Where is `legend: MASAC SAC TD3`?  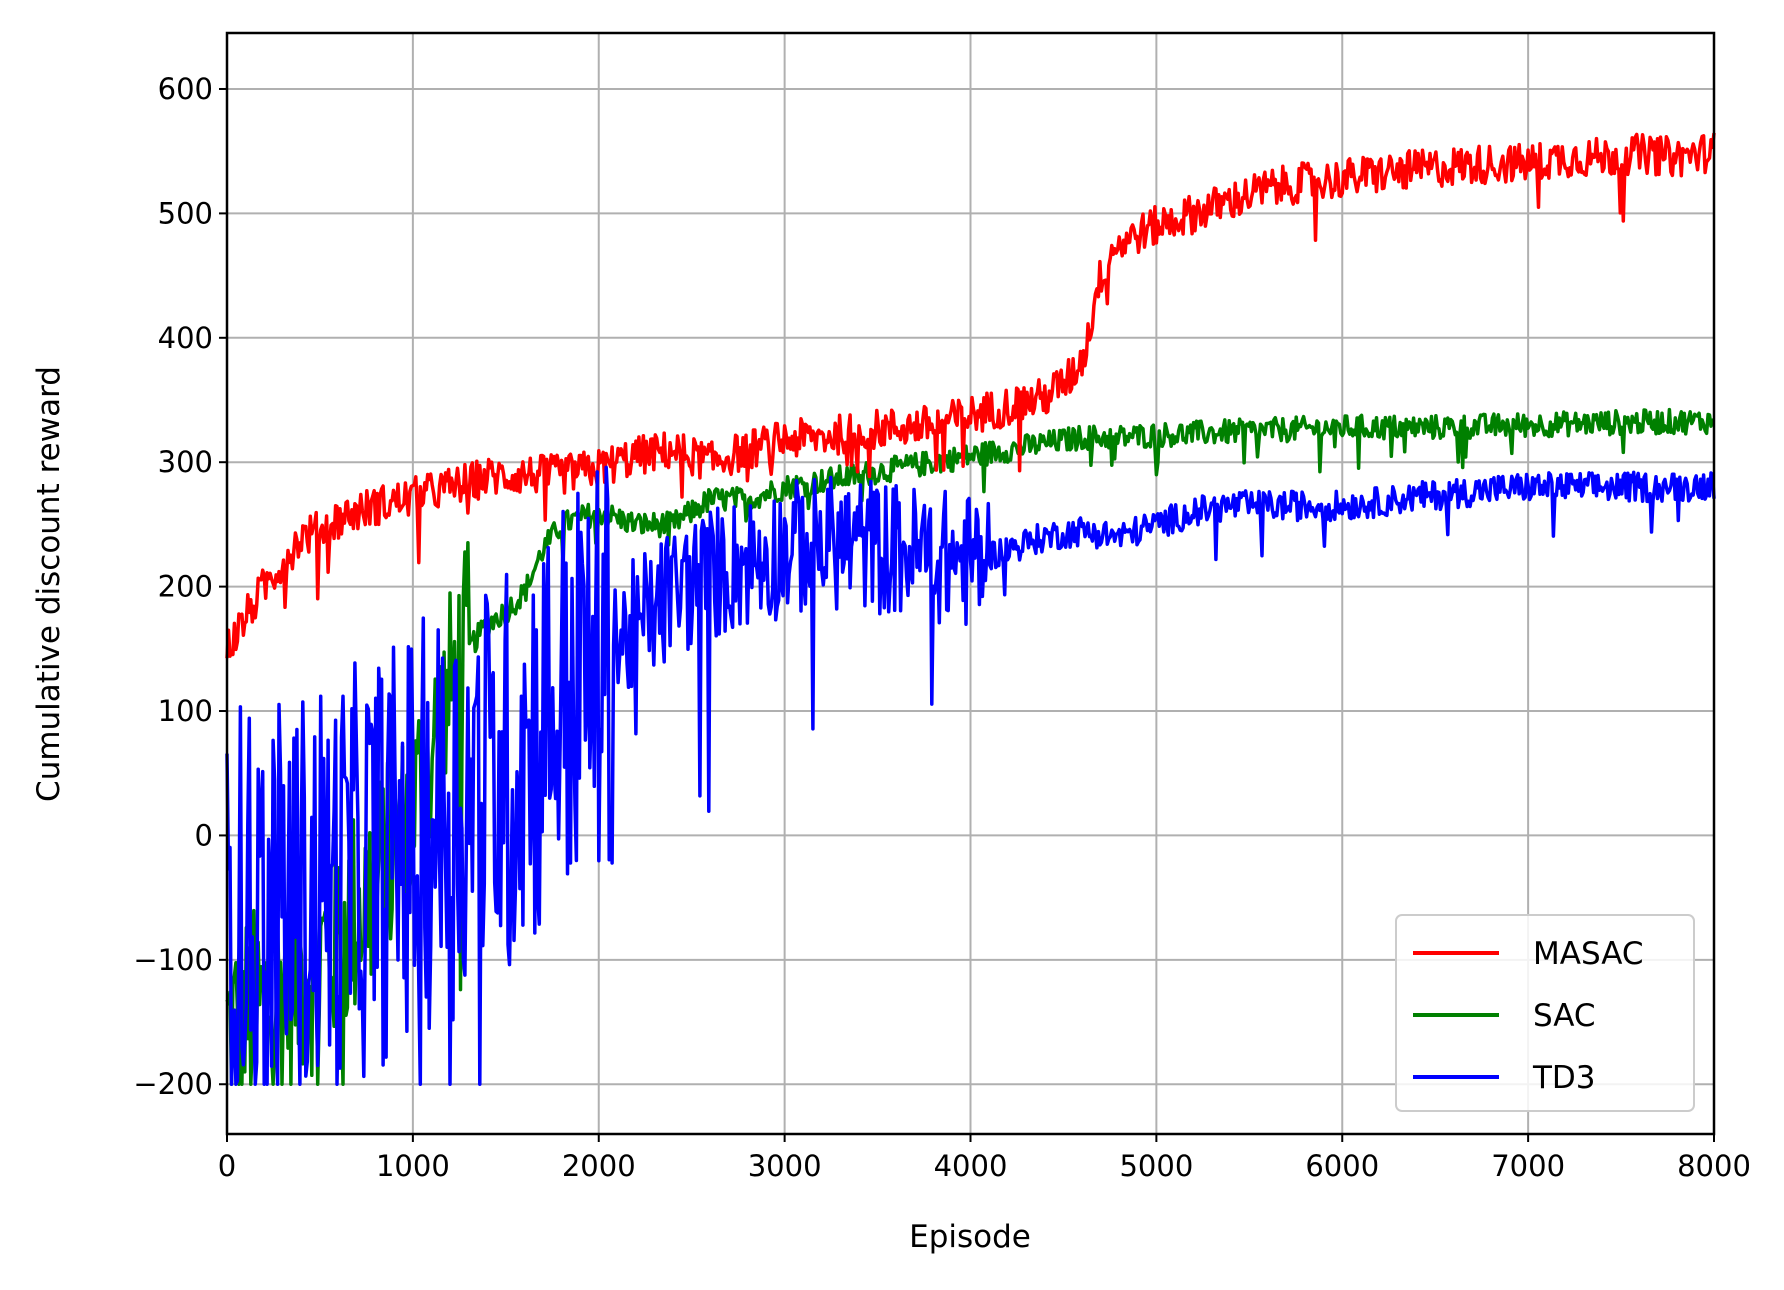 legend: MASAC SAC TD3 is located at coordinates (1545, 1013).